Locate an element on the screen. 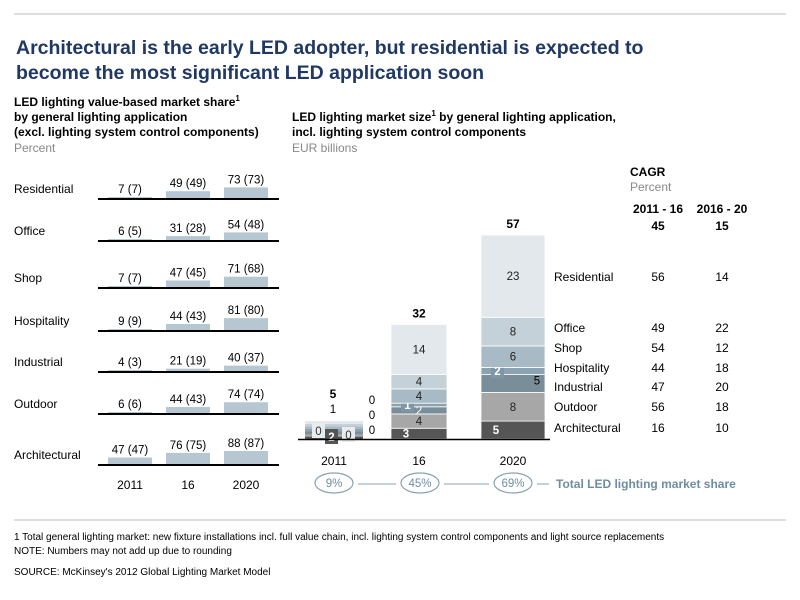  row-label-hospitality: Hospitality is located at coordinates (41, 321).